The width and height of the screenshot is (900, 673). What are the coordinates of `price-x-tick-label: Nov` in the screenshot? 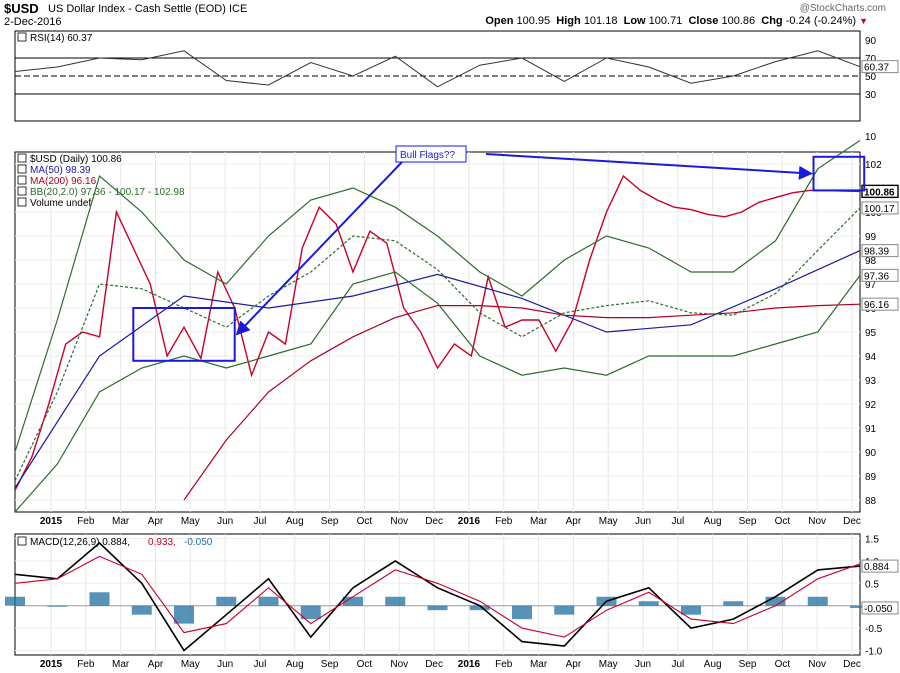 It's located at (399, 521).